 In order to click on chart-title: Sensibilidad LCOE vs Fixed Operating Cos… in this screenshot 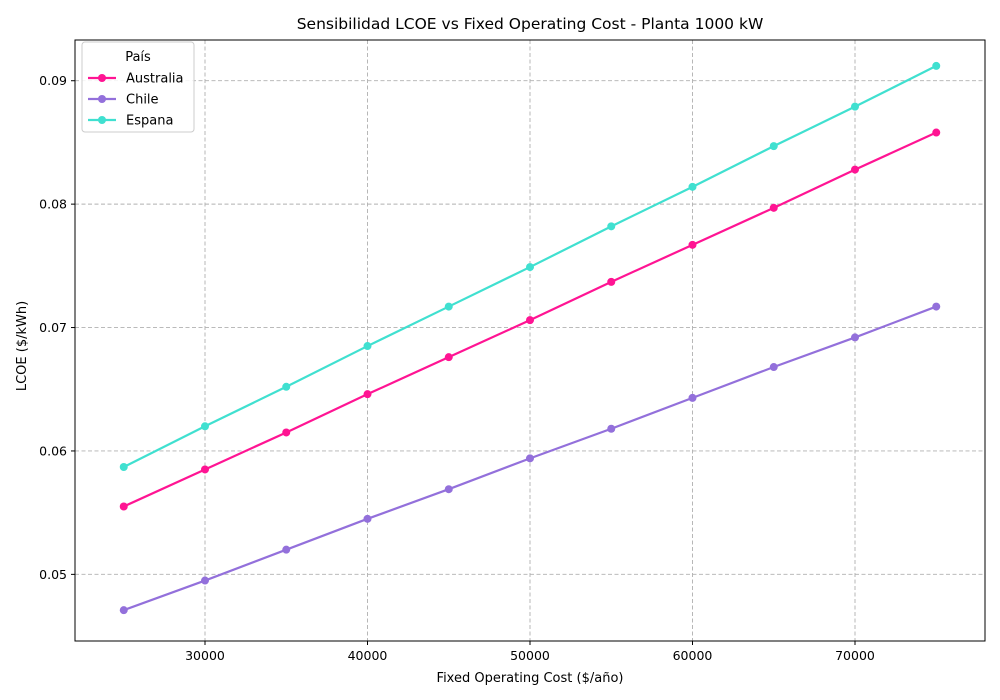, I will do `click(530, 24)`.